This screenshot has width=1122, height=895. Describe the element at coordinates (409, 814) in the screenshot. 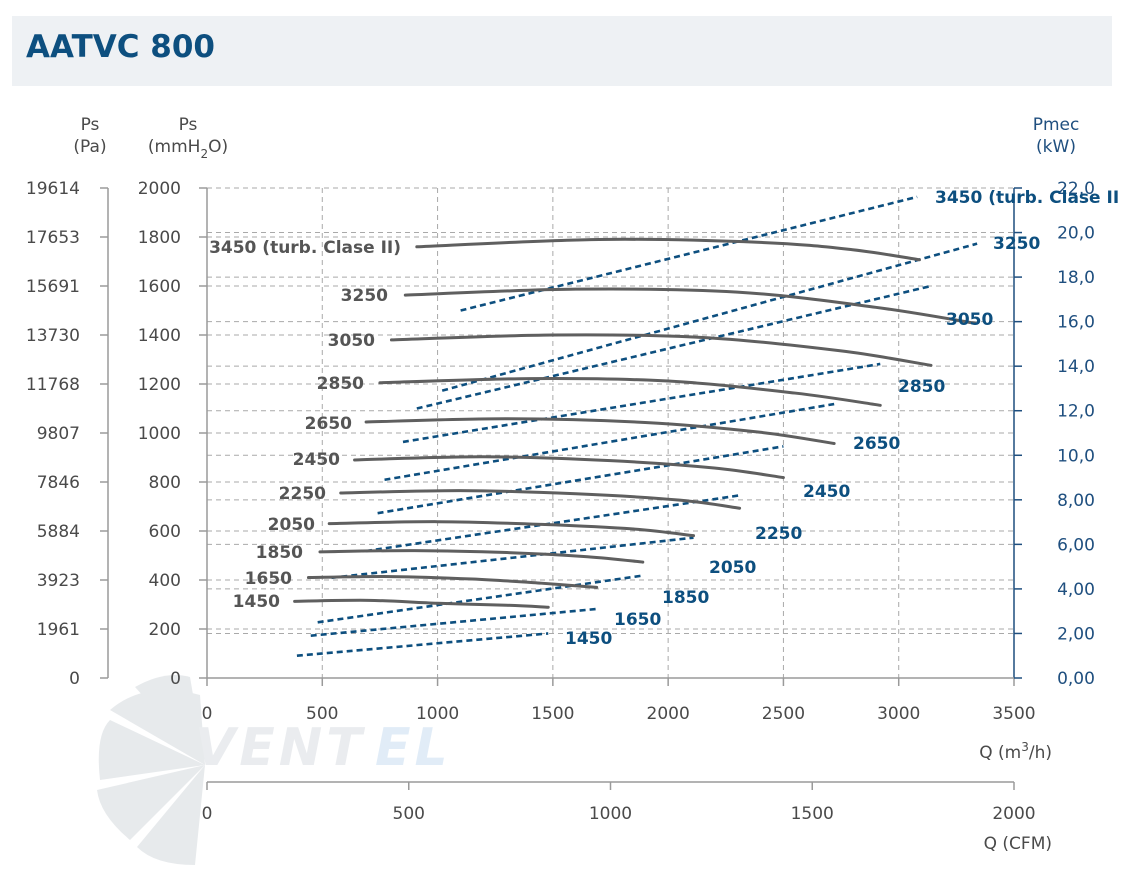

I see `tick-label-q-cfm: 500` at that location.